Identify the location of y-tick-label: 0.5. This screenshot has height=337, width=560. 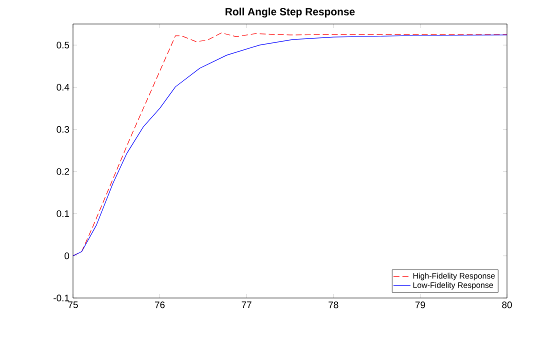
(63, 45).